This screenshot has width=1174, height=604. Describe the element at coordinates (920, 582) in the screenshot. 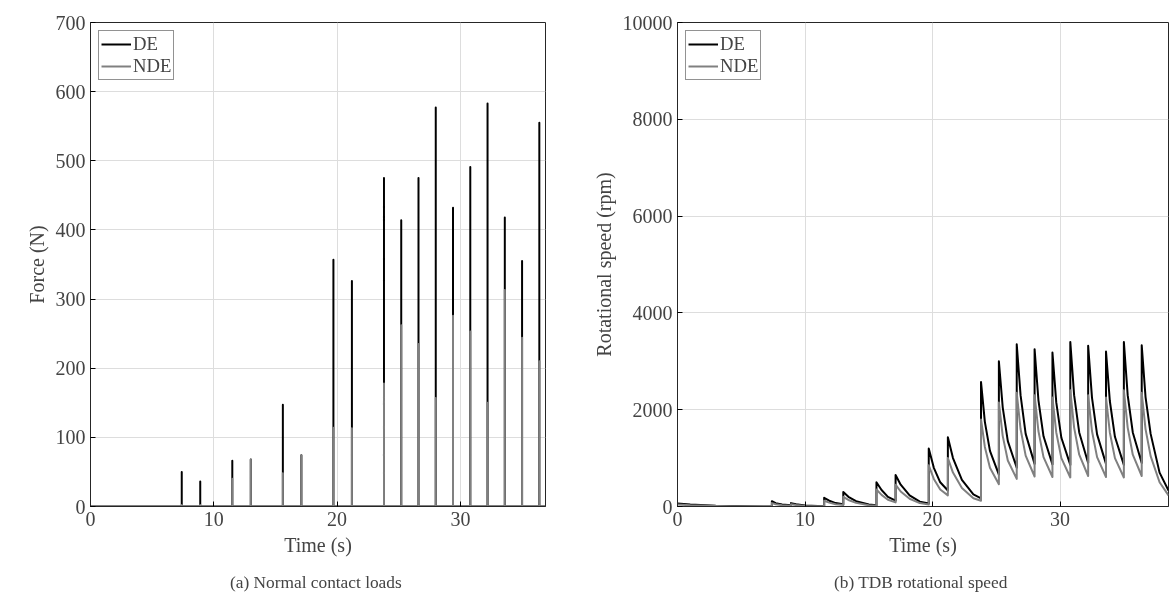

I see `text: (b) TDB rotational speed` at that location.